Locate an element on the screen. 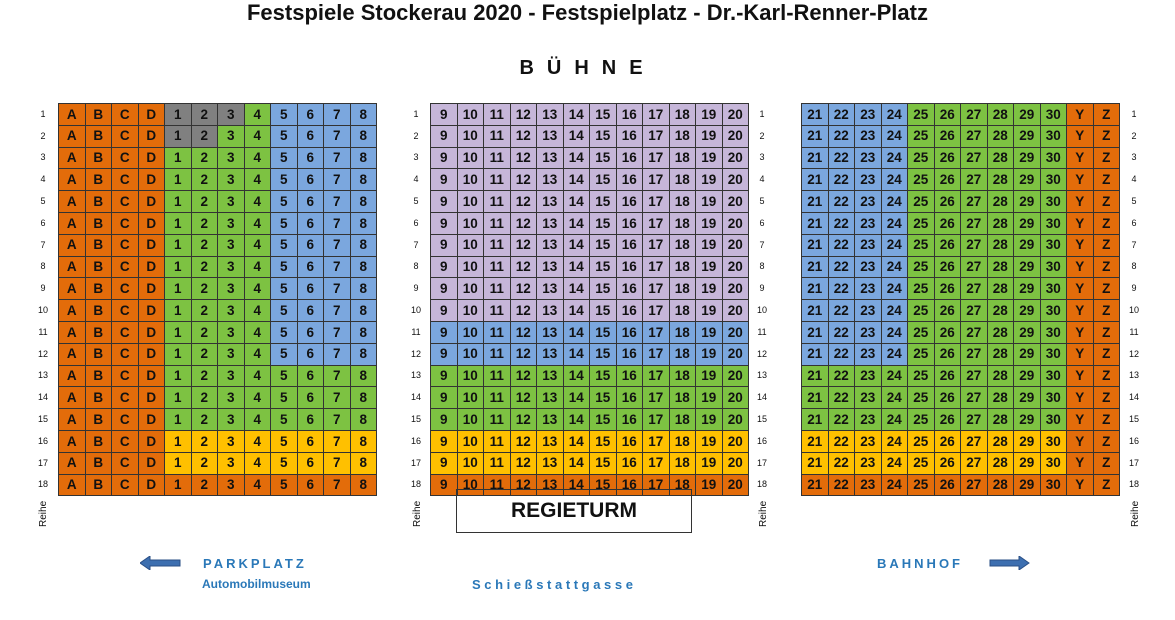  seat: D is located at coordinates (151, 136).